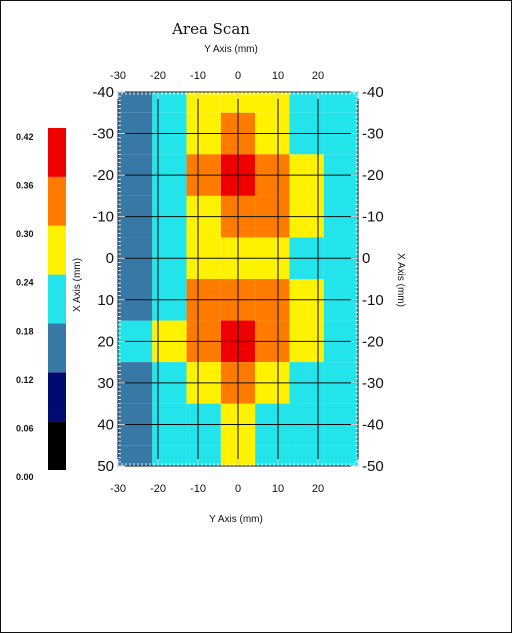  I want to click on x-tick-label-bottom: -30, so click(118, 489).